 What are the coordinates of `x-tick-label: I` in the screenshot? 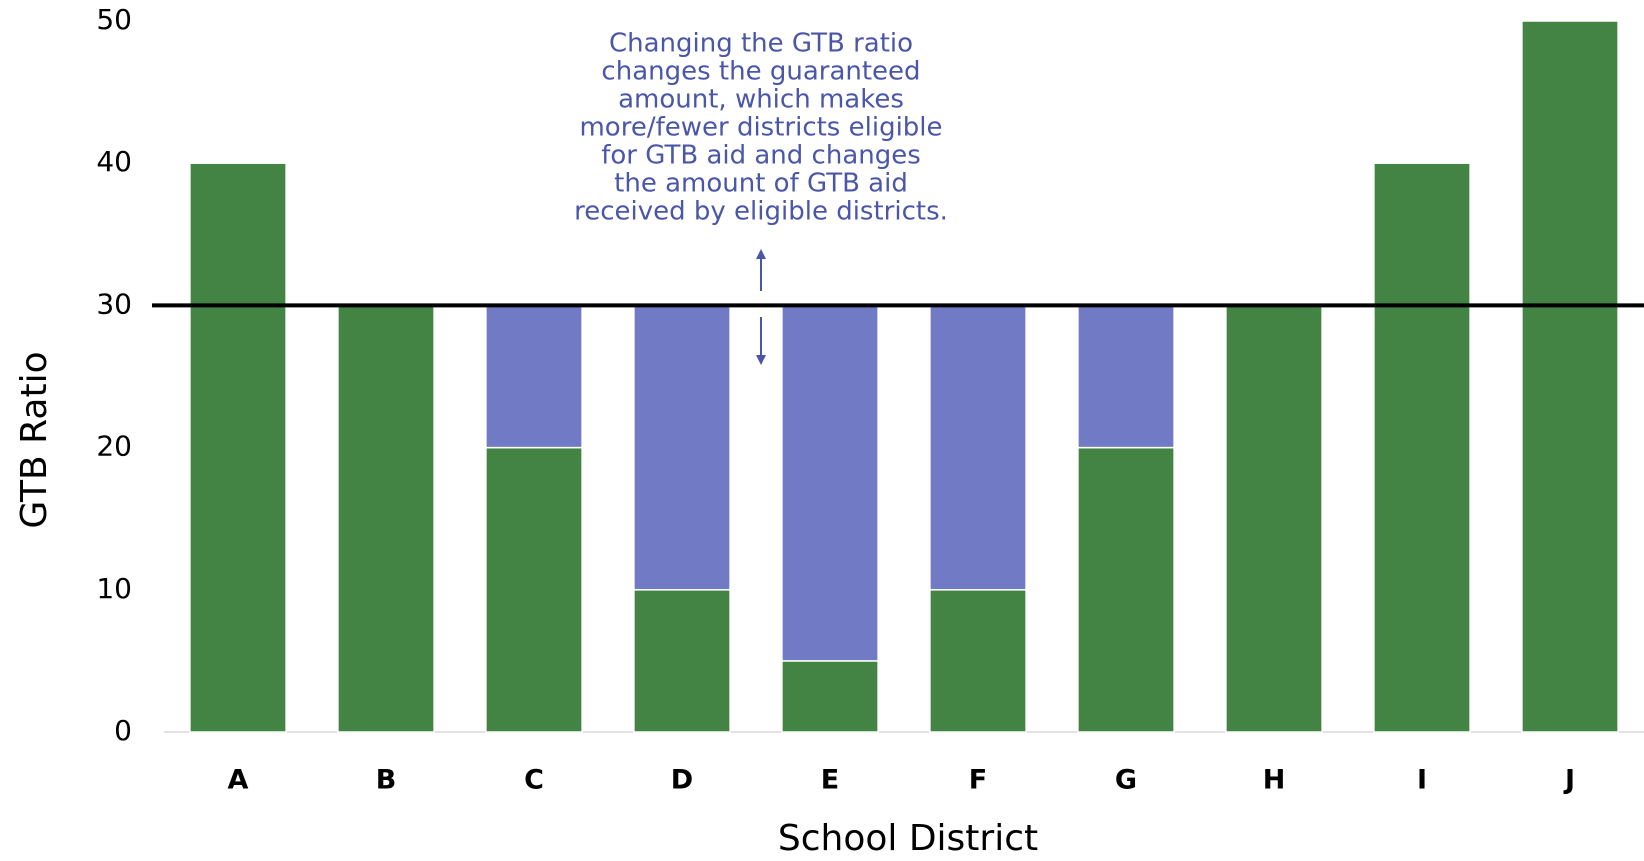 It's located at (1422, 780).